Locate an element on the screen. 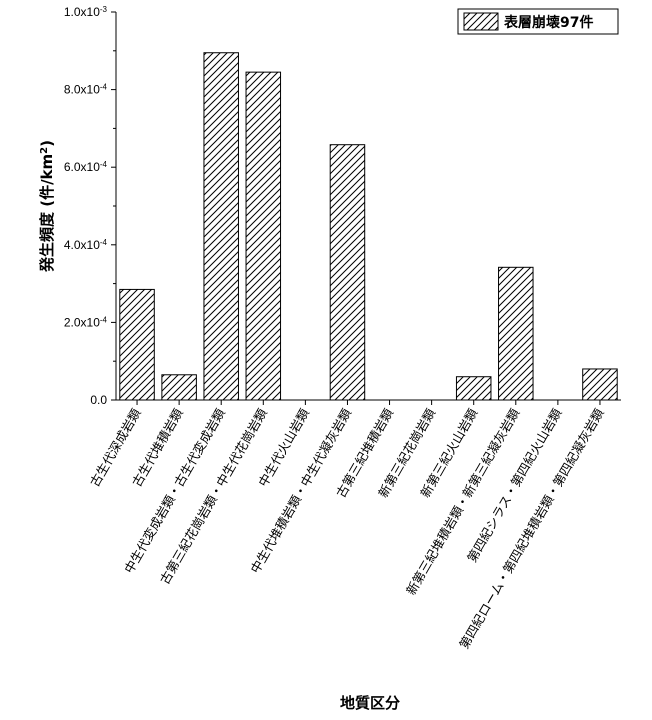 This screenshot has width=652, height=720. y-tick-label: 1.0x10⁻³ is located at coordinates (86, 12).